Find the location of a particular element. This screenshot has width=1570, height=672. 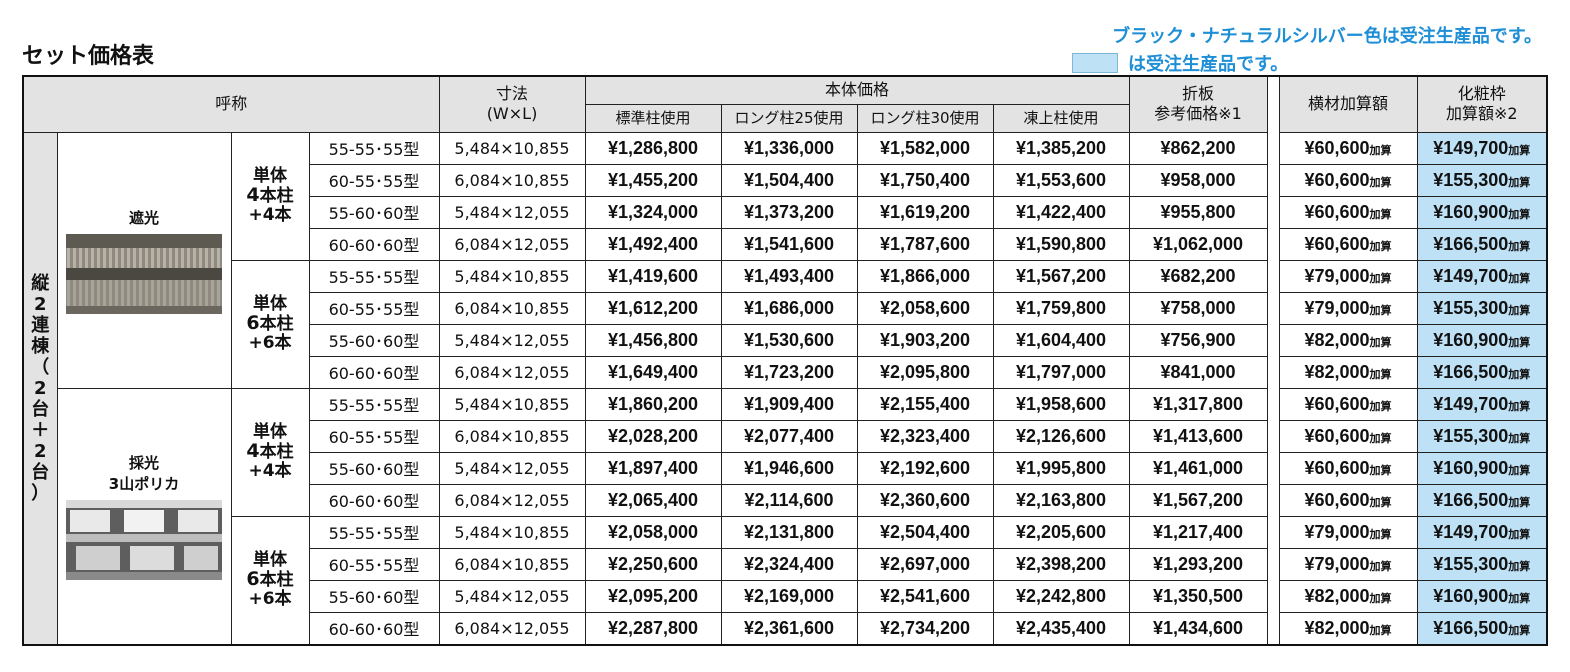

orikata-price-cell: ¥841,000 is located at coordinates (1198, 372).